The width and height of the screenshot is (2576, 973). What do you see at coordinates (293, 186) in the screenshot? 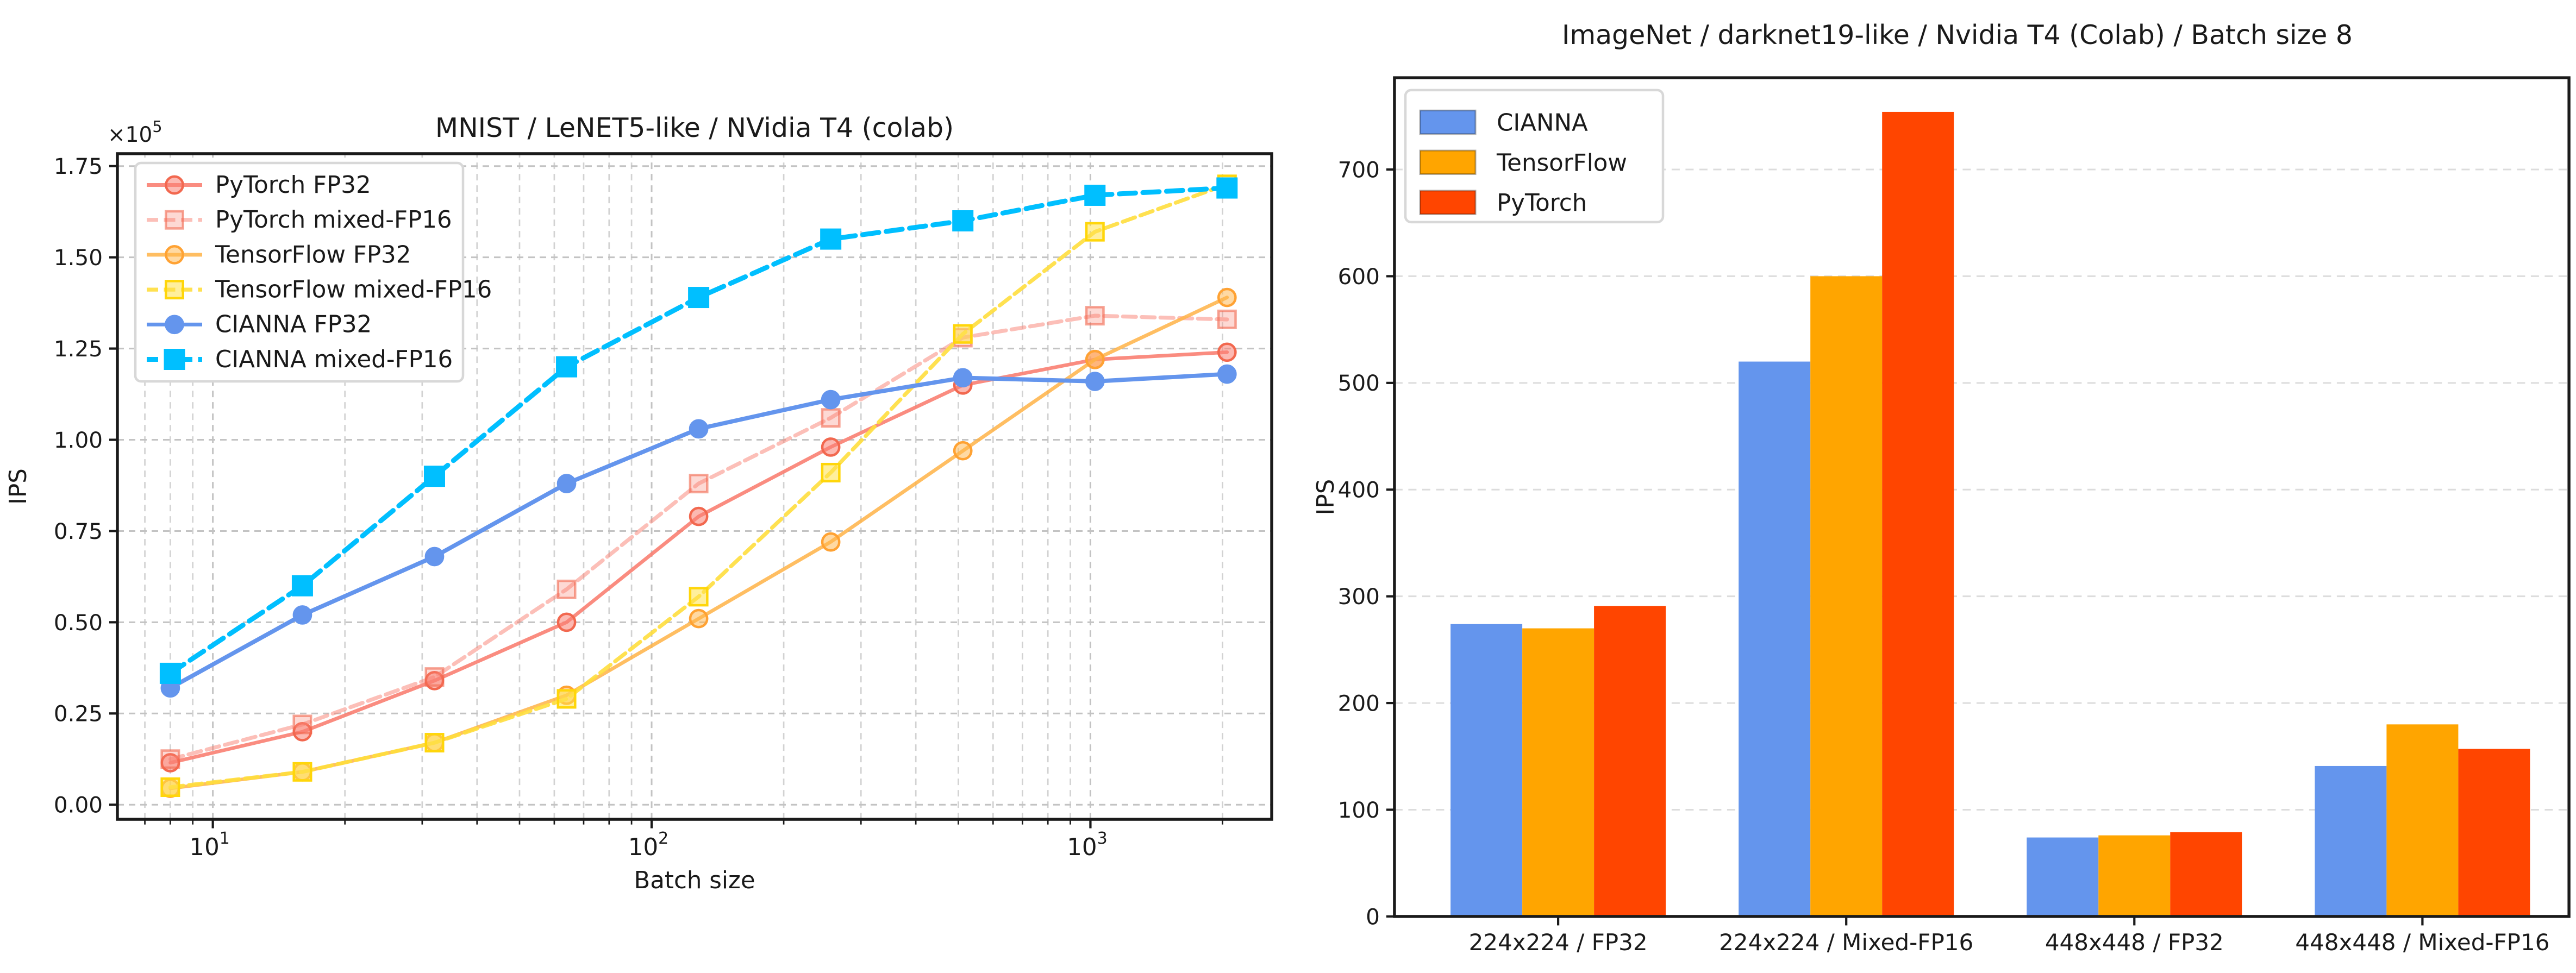
I see `legend-label: PyTorch FP32` at bounding box center [293, 186].